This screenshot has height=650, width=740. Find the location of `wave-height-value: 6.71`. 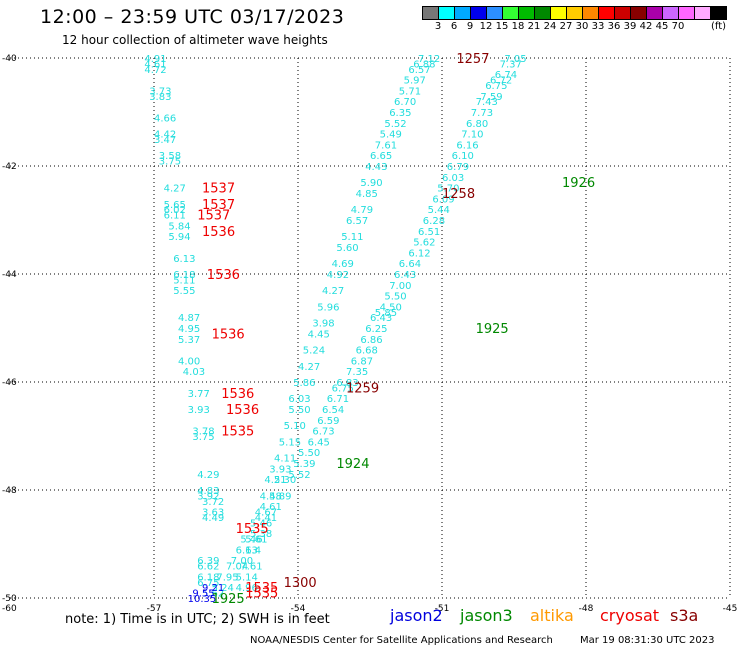

wave-height-value: 6.71 is located at coordinates (338, 399).